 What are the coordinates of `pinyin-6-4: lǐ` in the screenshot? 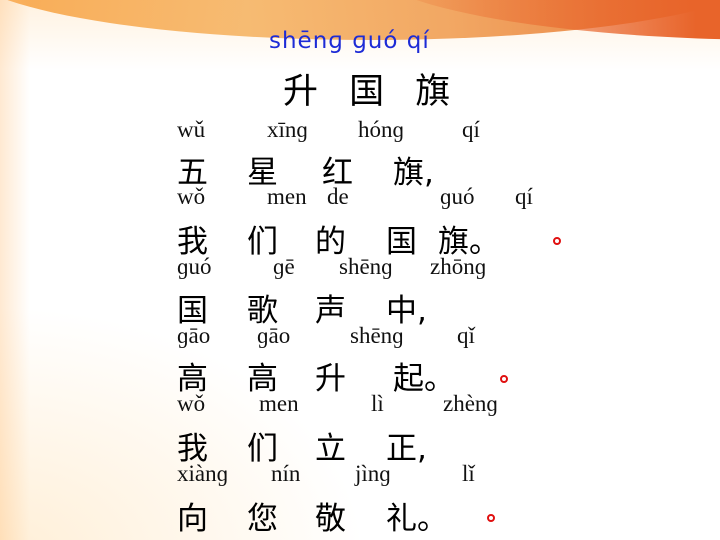 It's located at (468, 473).